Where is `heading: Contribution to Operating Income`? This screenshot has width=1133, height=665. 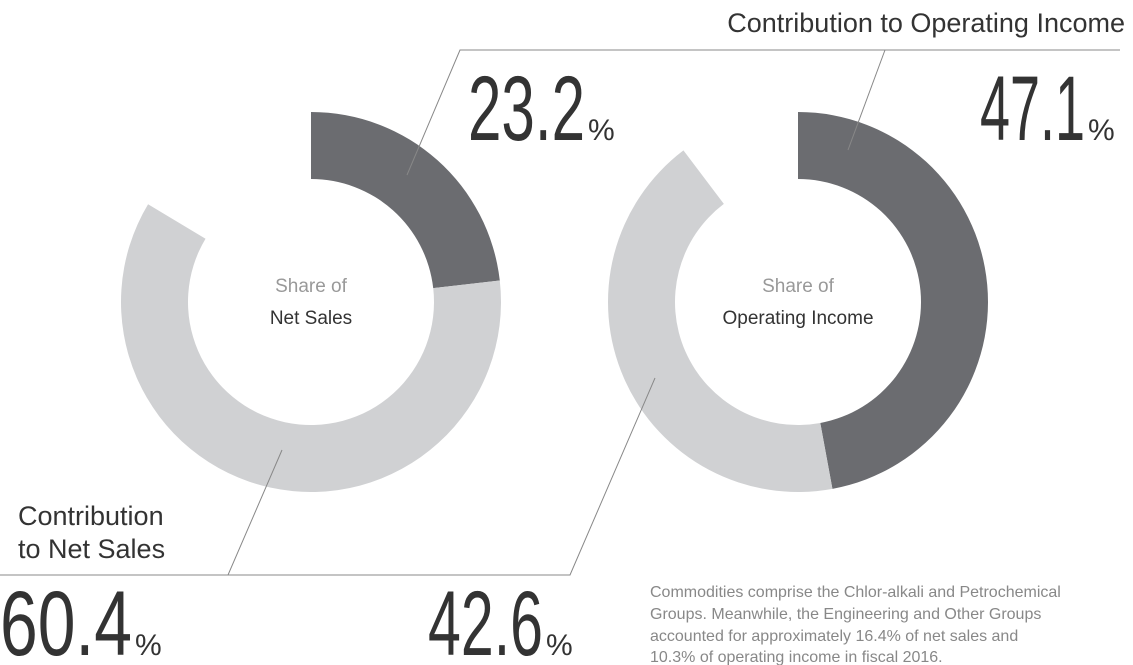 heading: Contribution to Operating Income is located at coordinates (926, 23).